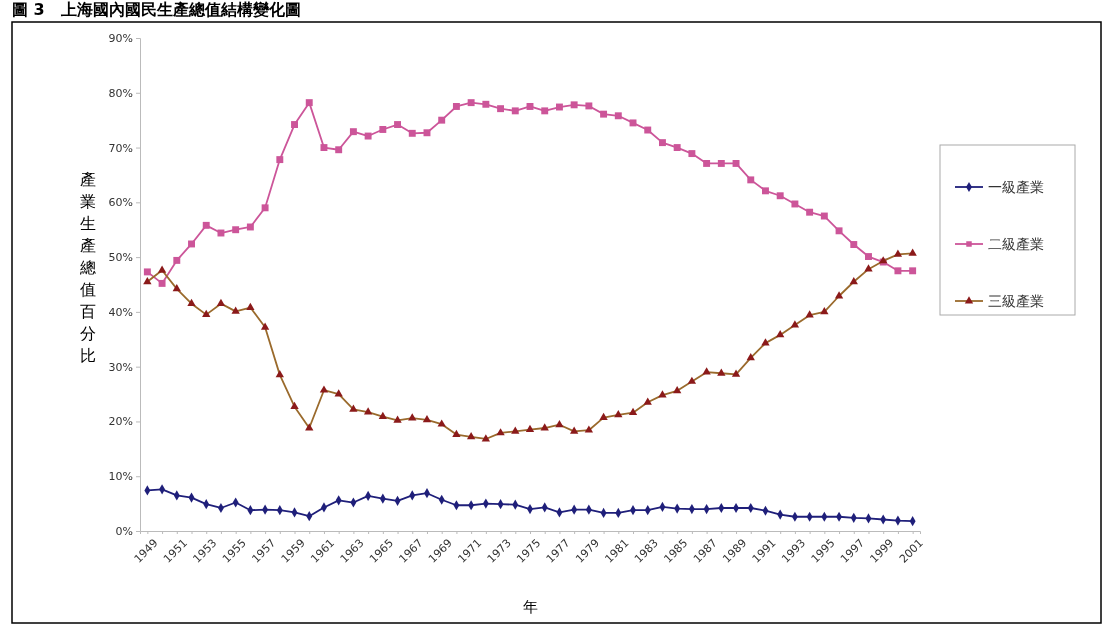 The image size is (1103, 625). Describe the element at coordinates (120, 367) in the screenshot. I see `y-tick-label: 30%` at that location.